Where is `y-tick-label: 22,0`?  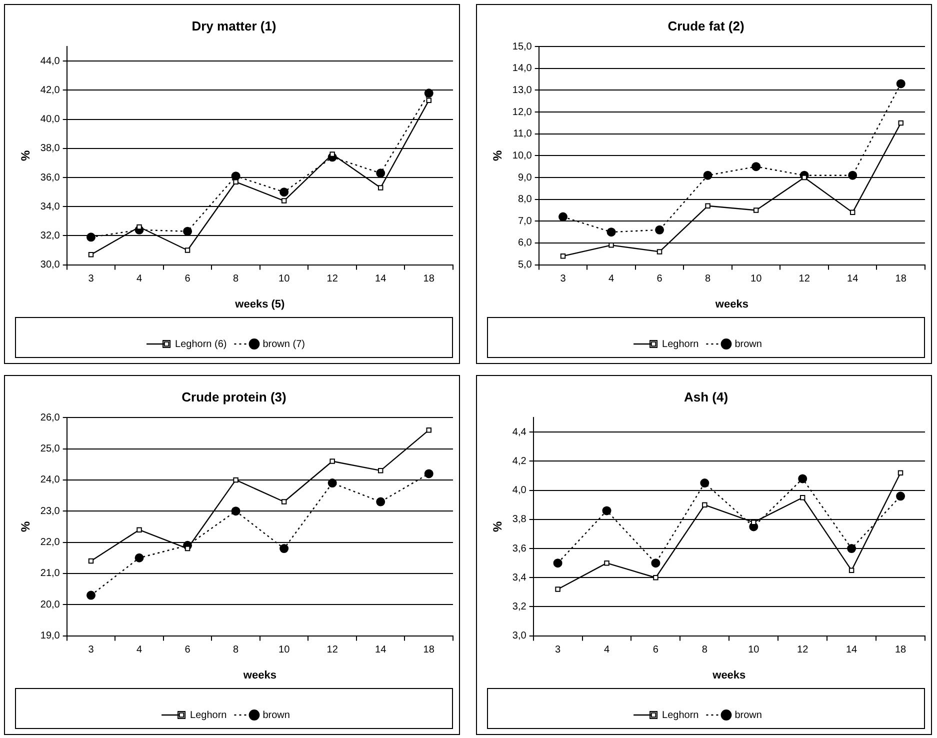 y-tick-label: 22,0 is located at coordinates (50, 542).